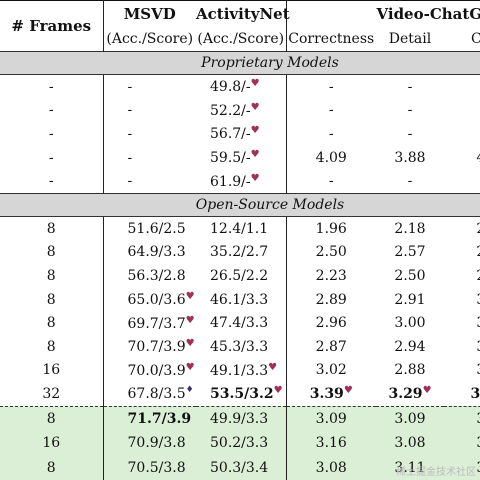  What do you see at coordinates (330, 252) in the screenshot?
I see `correctness-cell: 2.50` at bounding box center [330, 252].